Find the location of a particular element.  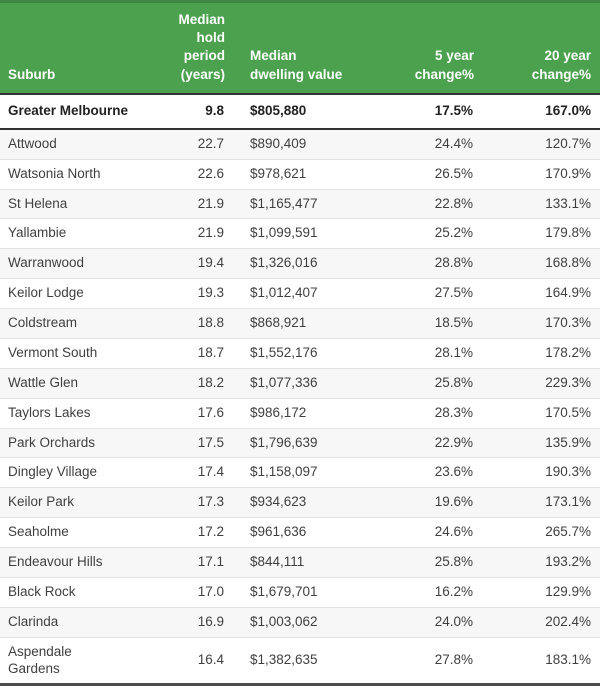

dwelling-value-cell: $1,326,016 is located at coordinates (284, 263).